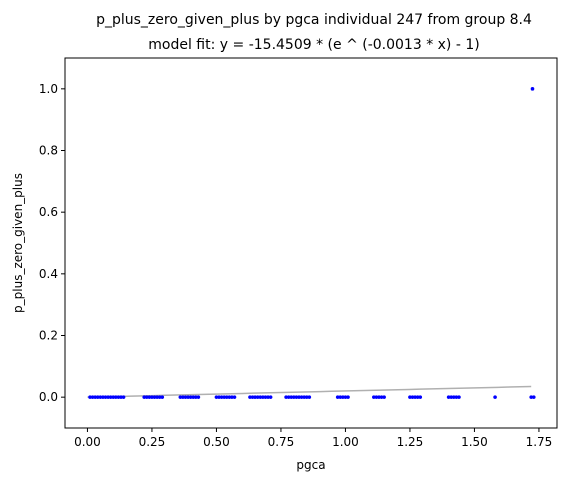  I want to click on x-axis: 0.00 0.25 0.50 0.75 1.00 1.25 1.50 1.75, so click(313, 438).